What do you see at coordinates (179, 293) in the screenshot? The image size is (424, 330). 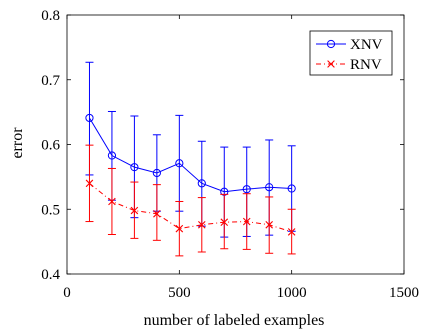 I see `x-tick-label: 500` at bounding box center [179, 293].